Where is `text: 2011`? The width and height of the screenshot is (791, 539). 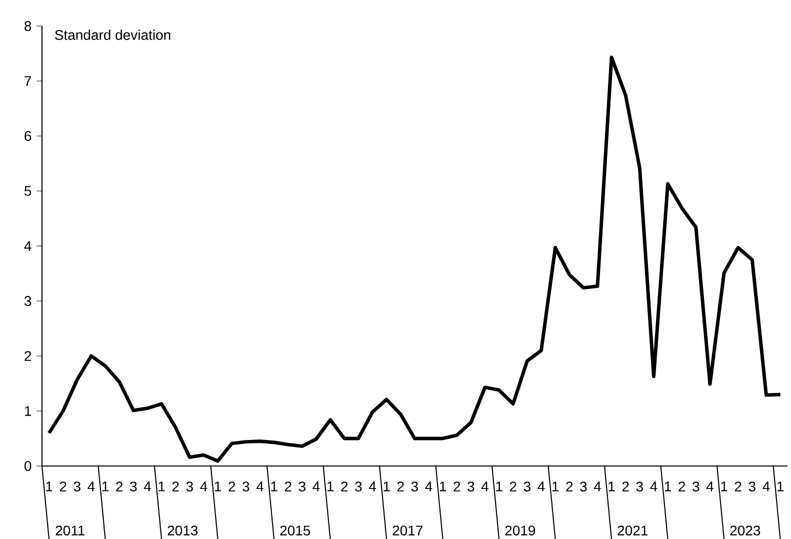 text: 2011 is located at coordinates (70, 531).